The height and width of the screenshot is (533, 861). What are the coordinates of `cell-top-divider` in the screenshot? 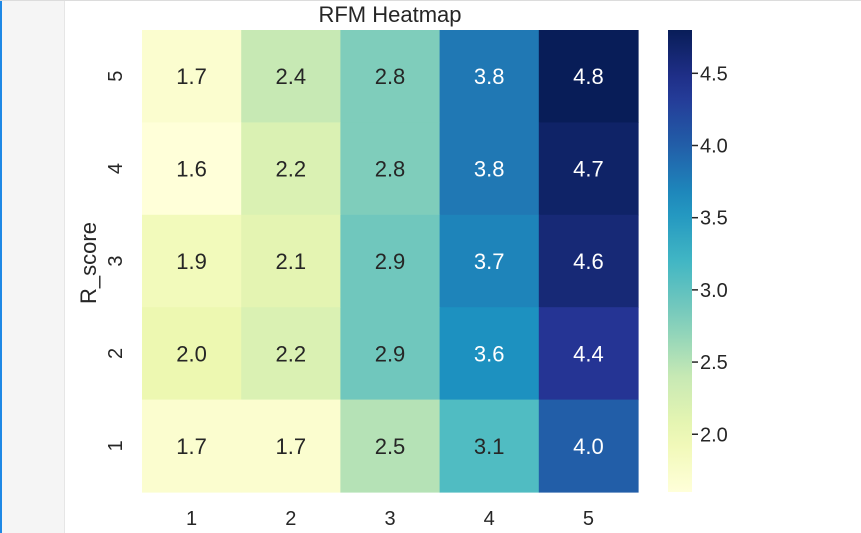 It's located at (430, 0).